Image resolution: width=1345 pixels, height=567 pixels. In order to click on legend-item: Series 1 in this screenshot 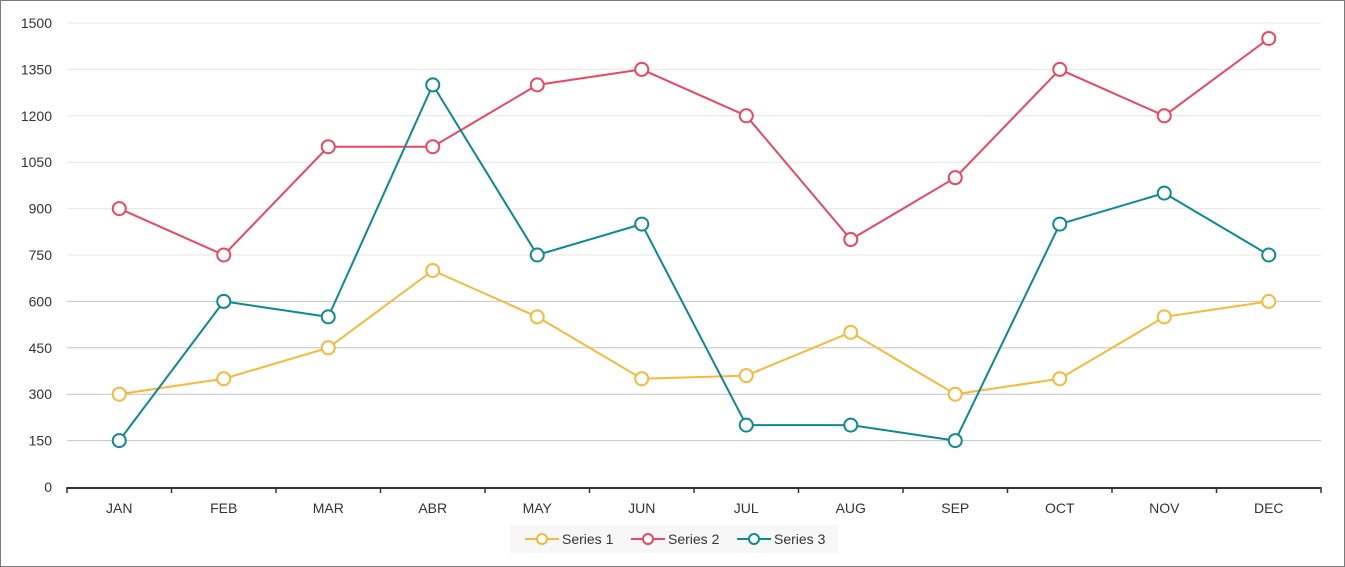, I will do `click(569, 539)`.